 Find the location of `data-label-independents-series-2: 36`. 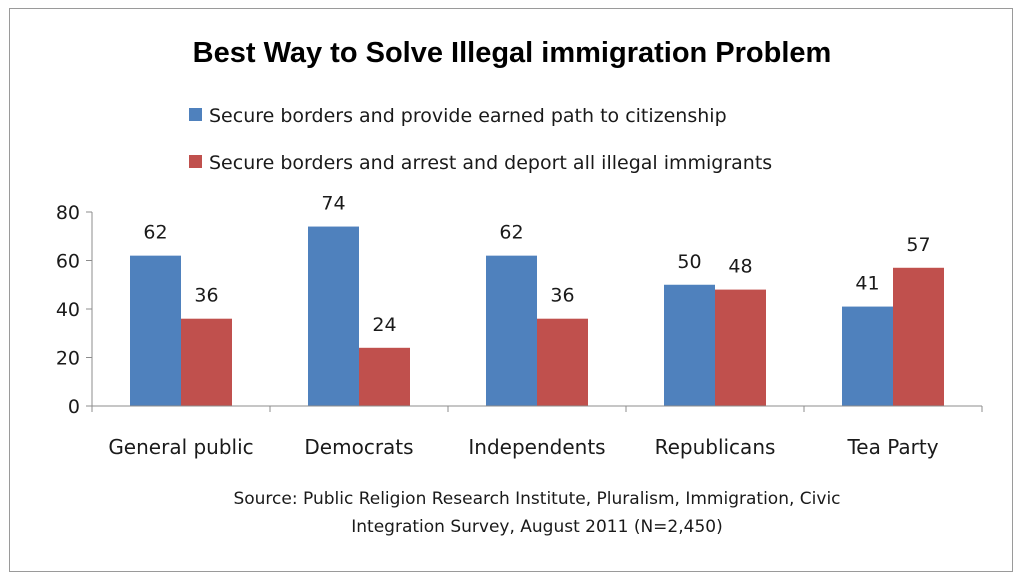

data-label-independents-series-2: 36 is located at coordinates (562, 296).